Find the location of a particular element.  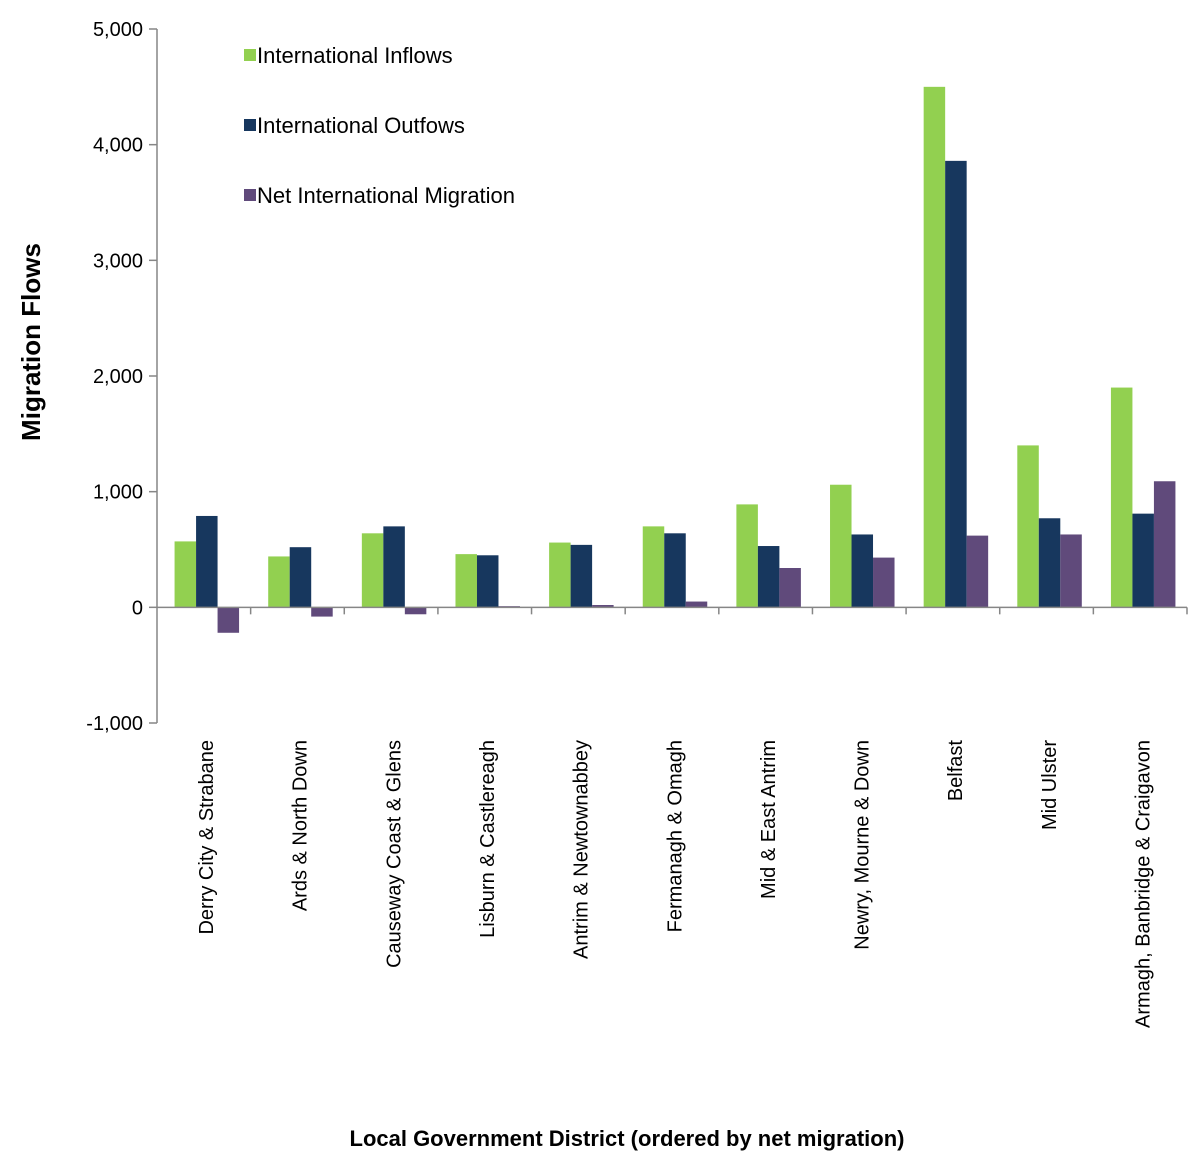

y-axis: -1,000 0 1,000 2,000 3,000 4,000 5,000 is located at coordinates (122, 377).